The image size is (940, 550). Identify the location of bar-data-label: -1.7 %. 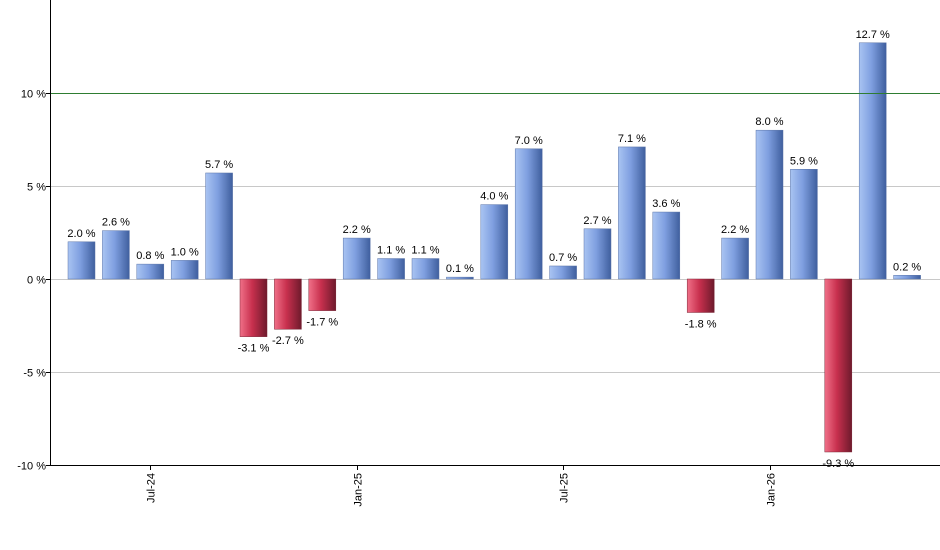
(322, 323).